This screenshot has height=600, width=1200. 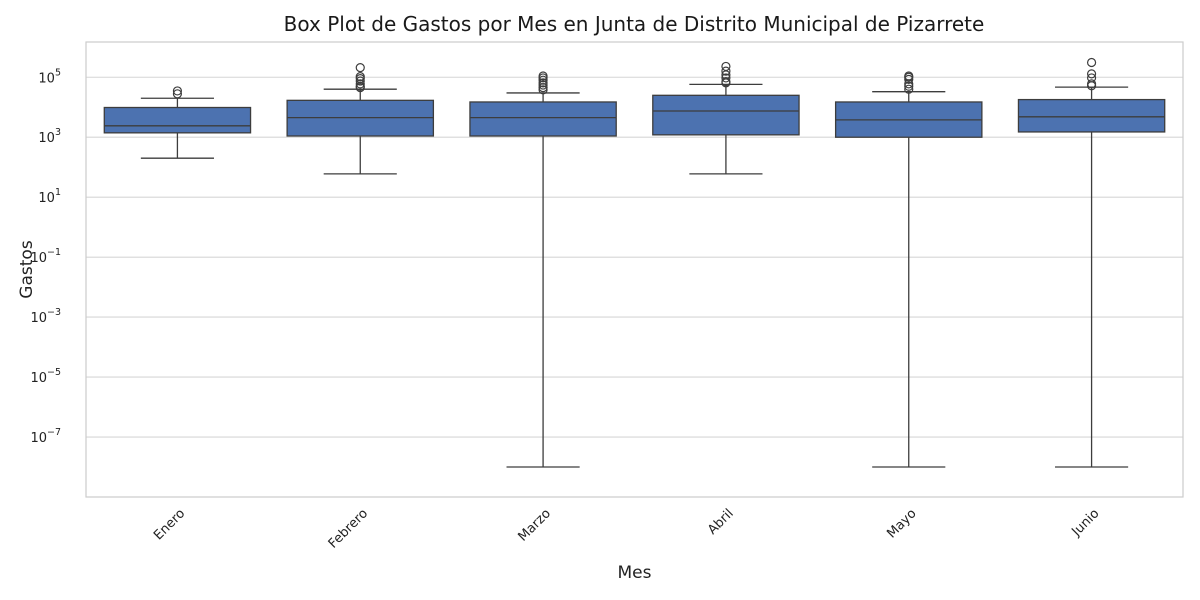 I want to click on x-tick-label: Febrero, so click(x=348, y=528).